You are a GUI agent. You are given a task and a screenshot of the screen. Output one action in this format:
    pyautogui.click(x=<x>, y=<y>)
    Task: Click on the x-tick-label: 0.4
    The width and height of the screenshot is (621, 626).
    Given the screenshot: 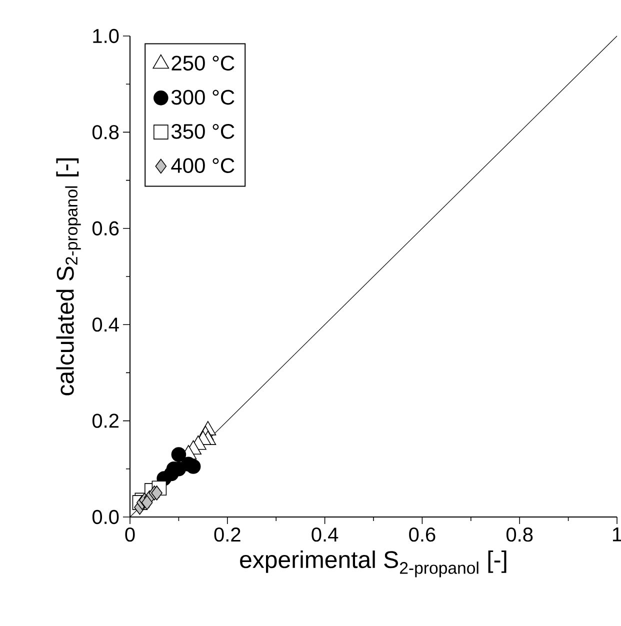 What is the action you would take?
    pyautogui.click(x=325, y=535)
    